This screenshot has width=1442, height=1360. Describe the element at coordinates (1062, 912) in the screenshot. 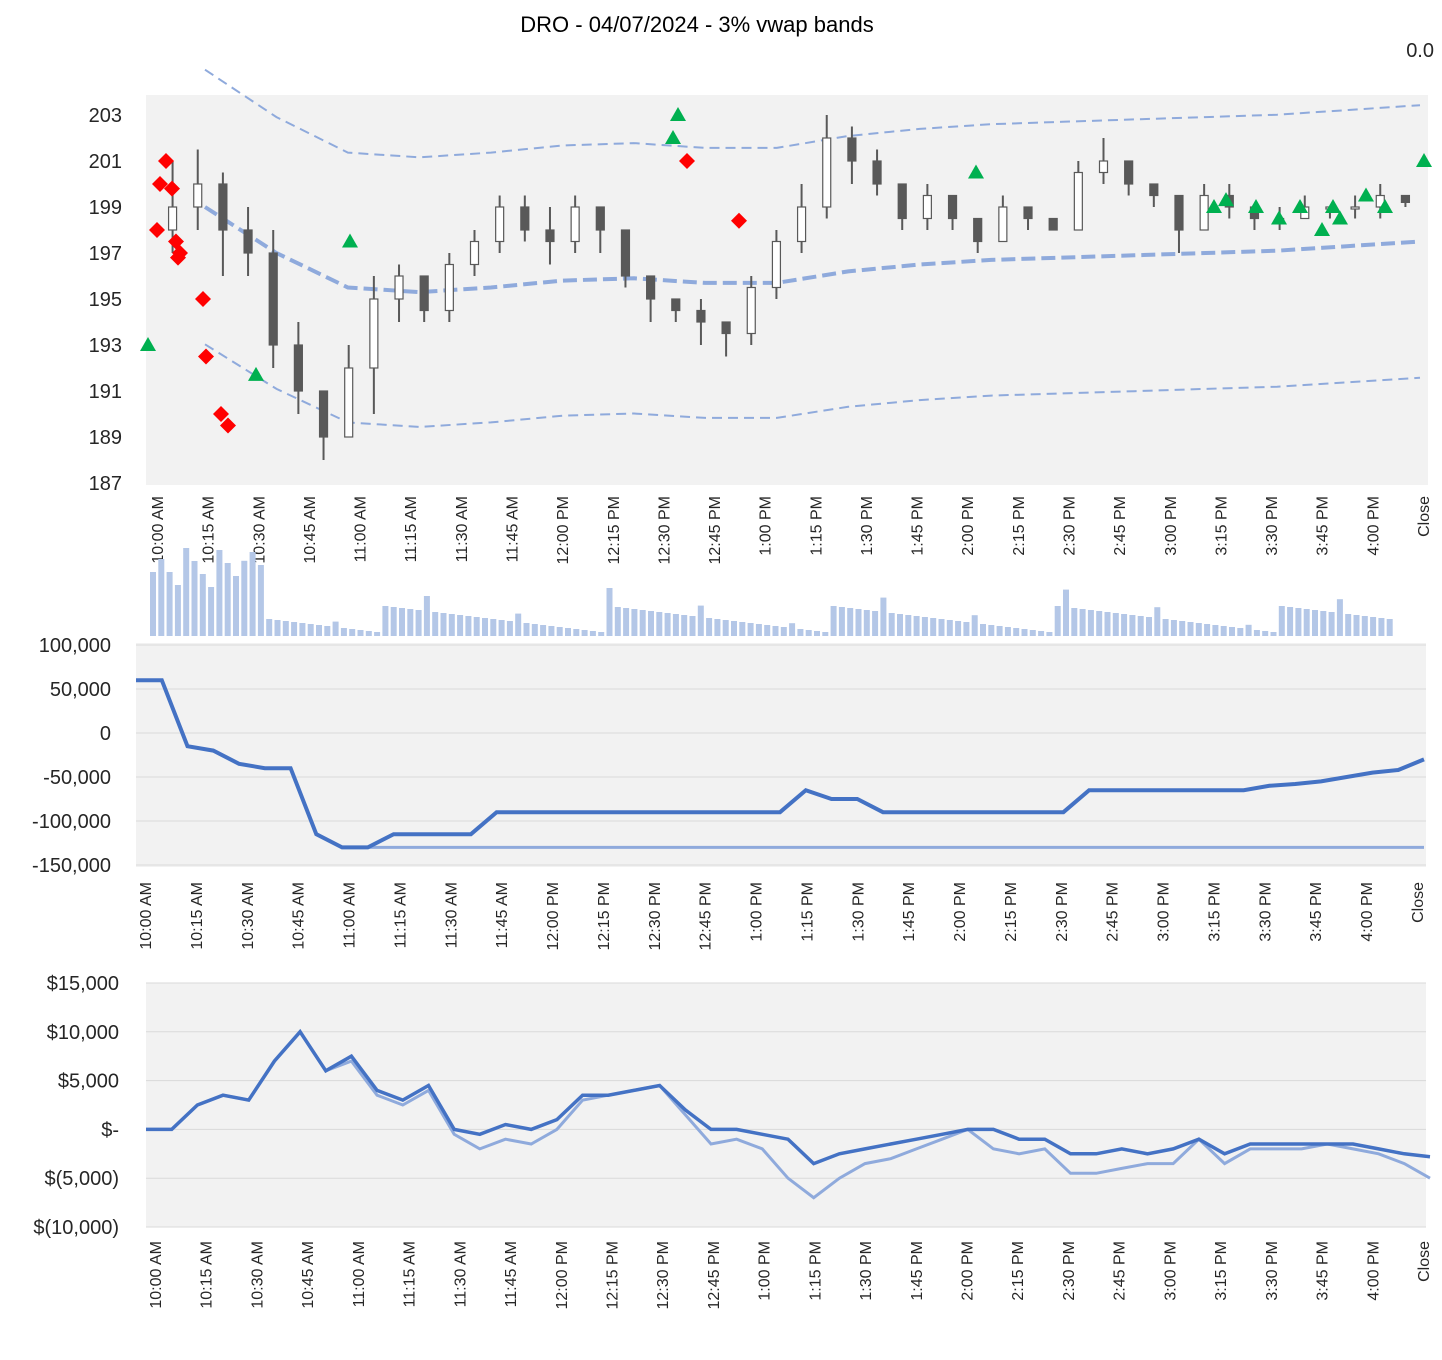

I see `position-x-tick: 2:30 PM` at that location.